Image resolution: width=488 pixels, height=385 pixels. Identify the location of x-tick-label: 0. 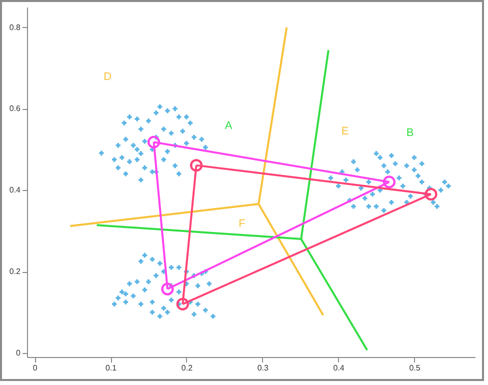
(35, 368).